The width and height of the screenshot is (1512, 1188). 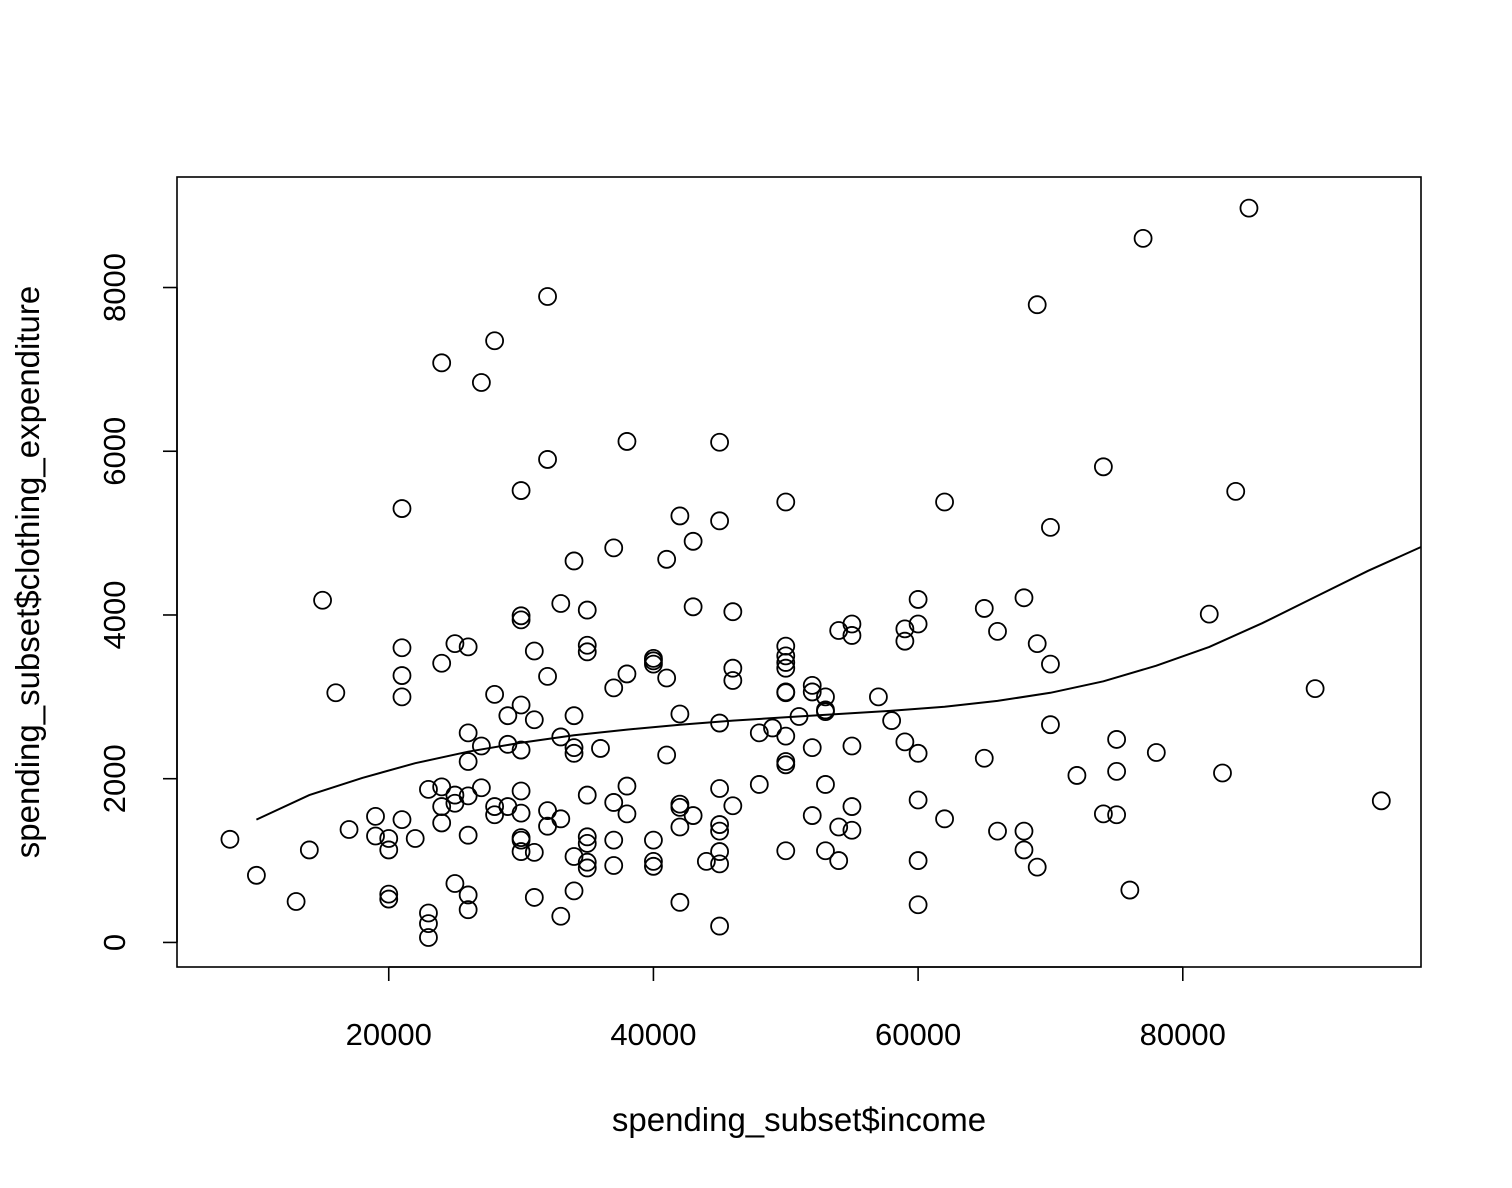 What do you see at coordinates (786, 1009) in the screenshot?
I see `x-axis: 20000 40000 60000 80000` at bounding box center [786, 1009].